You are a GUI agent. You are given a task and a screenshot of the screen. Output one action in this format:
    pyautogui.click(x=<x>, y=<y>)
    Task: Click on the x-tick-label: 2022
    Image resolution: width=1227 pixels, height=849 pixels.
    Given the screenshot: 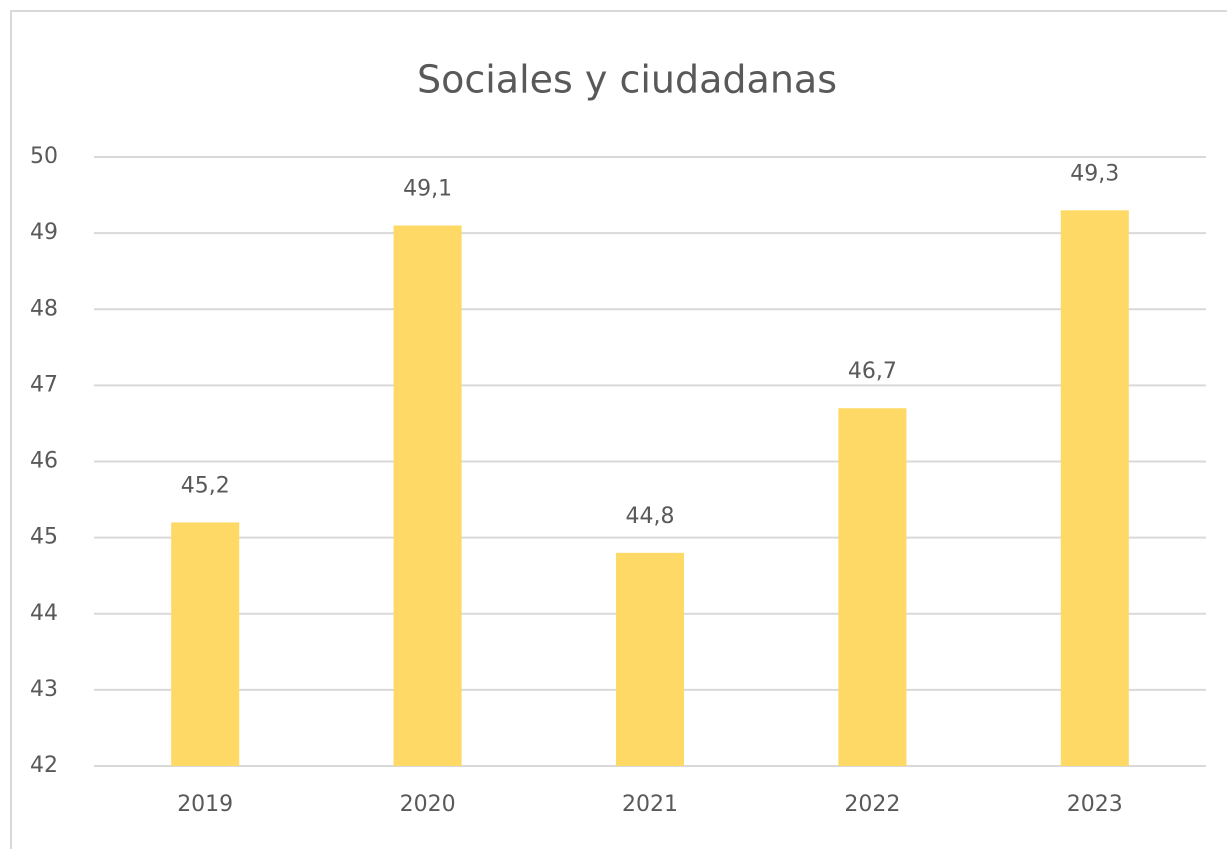 What is the action you would take?
    pyautogui.click(x=872, y=804)
    